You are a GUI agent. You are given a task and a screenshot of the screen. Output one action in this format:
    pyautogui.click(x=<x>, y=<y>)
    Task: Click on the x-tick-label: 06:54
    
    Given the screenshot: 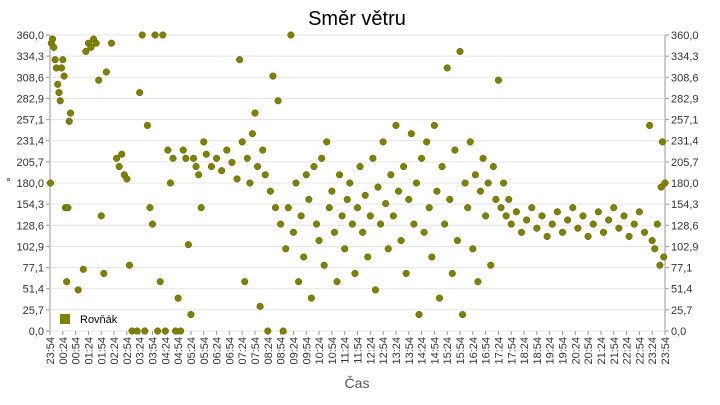 What is the action you would take?
    pyautogui.click(x=230, y=351)
    